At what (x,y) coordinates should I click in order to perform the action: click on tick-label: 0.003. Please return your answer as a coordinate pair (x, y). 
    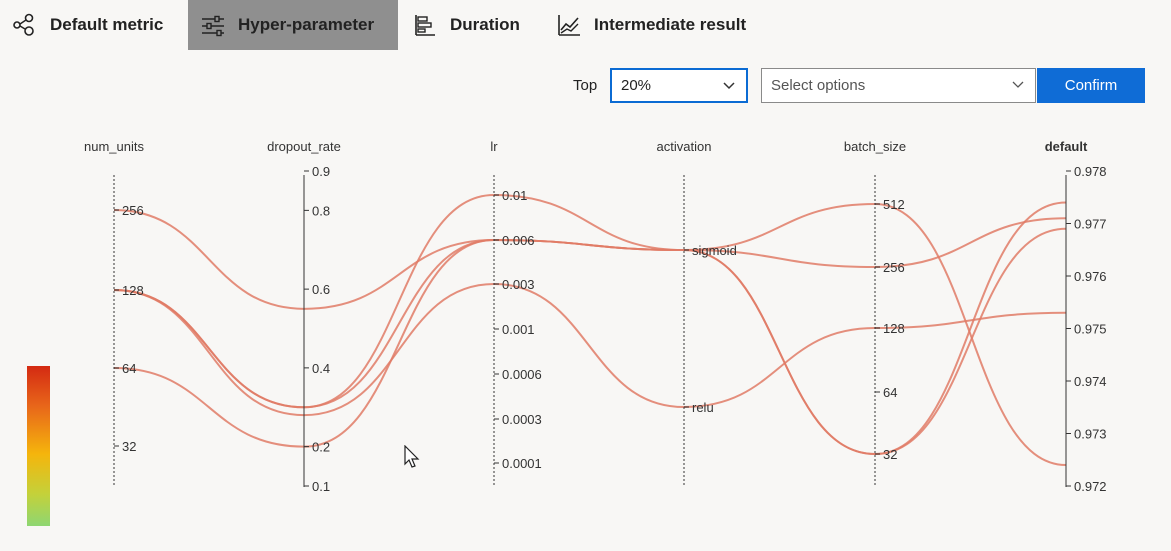
    Looking at the image, I should click on (518, 284).